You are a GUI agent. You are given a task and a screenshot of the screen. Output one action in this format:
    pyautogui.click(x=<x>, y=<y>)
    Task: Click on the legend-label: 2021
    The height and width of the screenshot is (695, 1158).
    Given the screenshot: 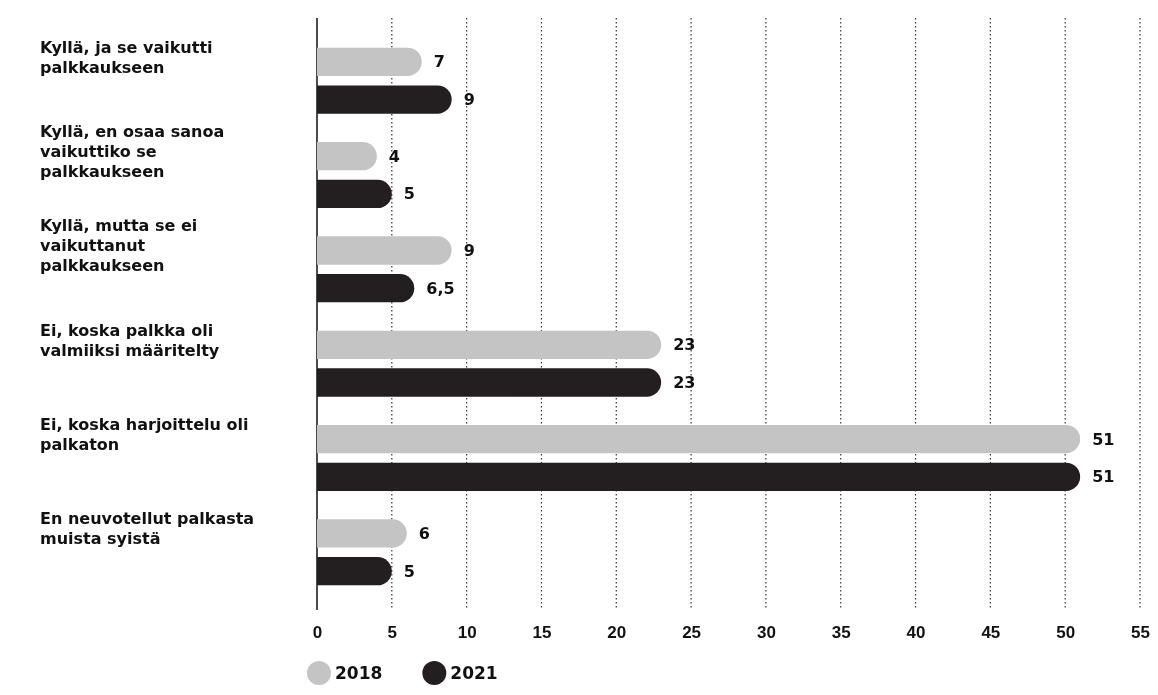 What is the action you would take?
    pyautogui.click(x=474, y=672)
    